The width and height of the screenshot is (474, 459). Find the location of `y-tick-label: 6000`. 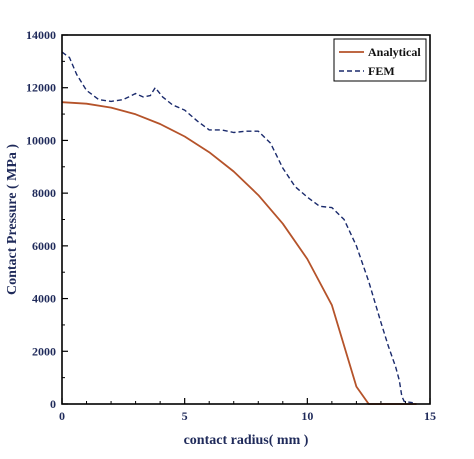

y-tick-label: 6000 is located at coordinates (44, 246).